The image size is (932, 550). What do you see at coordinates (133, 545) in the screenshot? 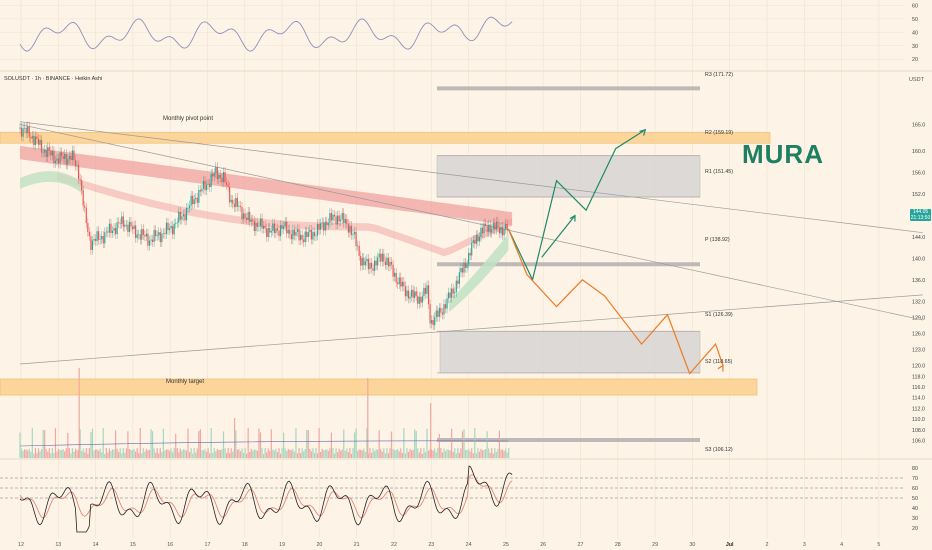
I see `x-axis-tick: 15` at bounding box center [133, 545].